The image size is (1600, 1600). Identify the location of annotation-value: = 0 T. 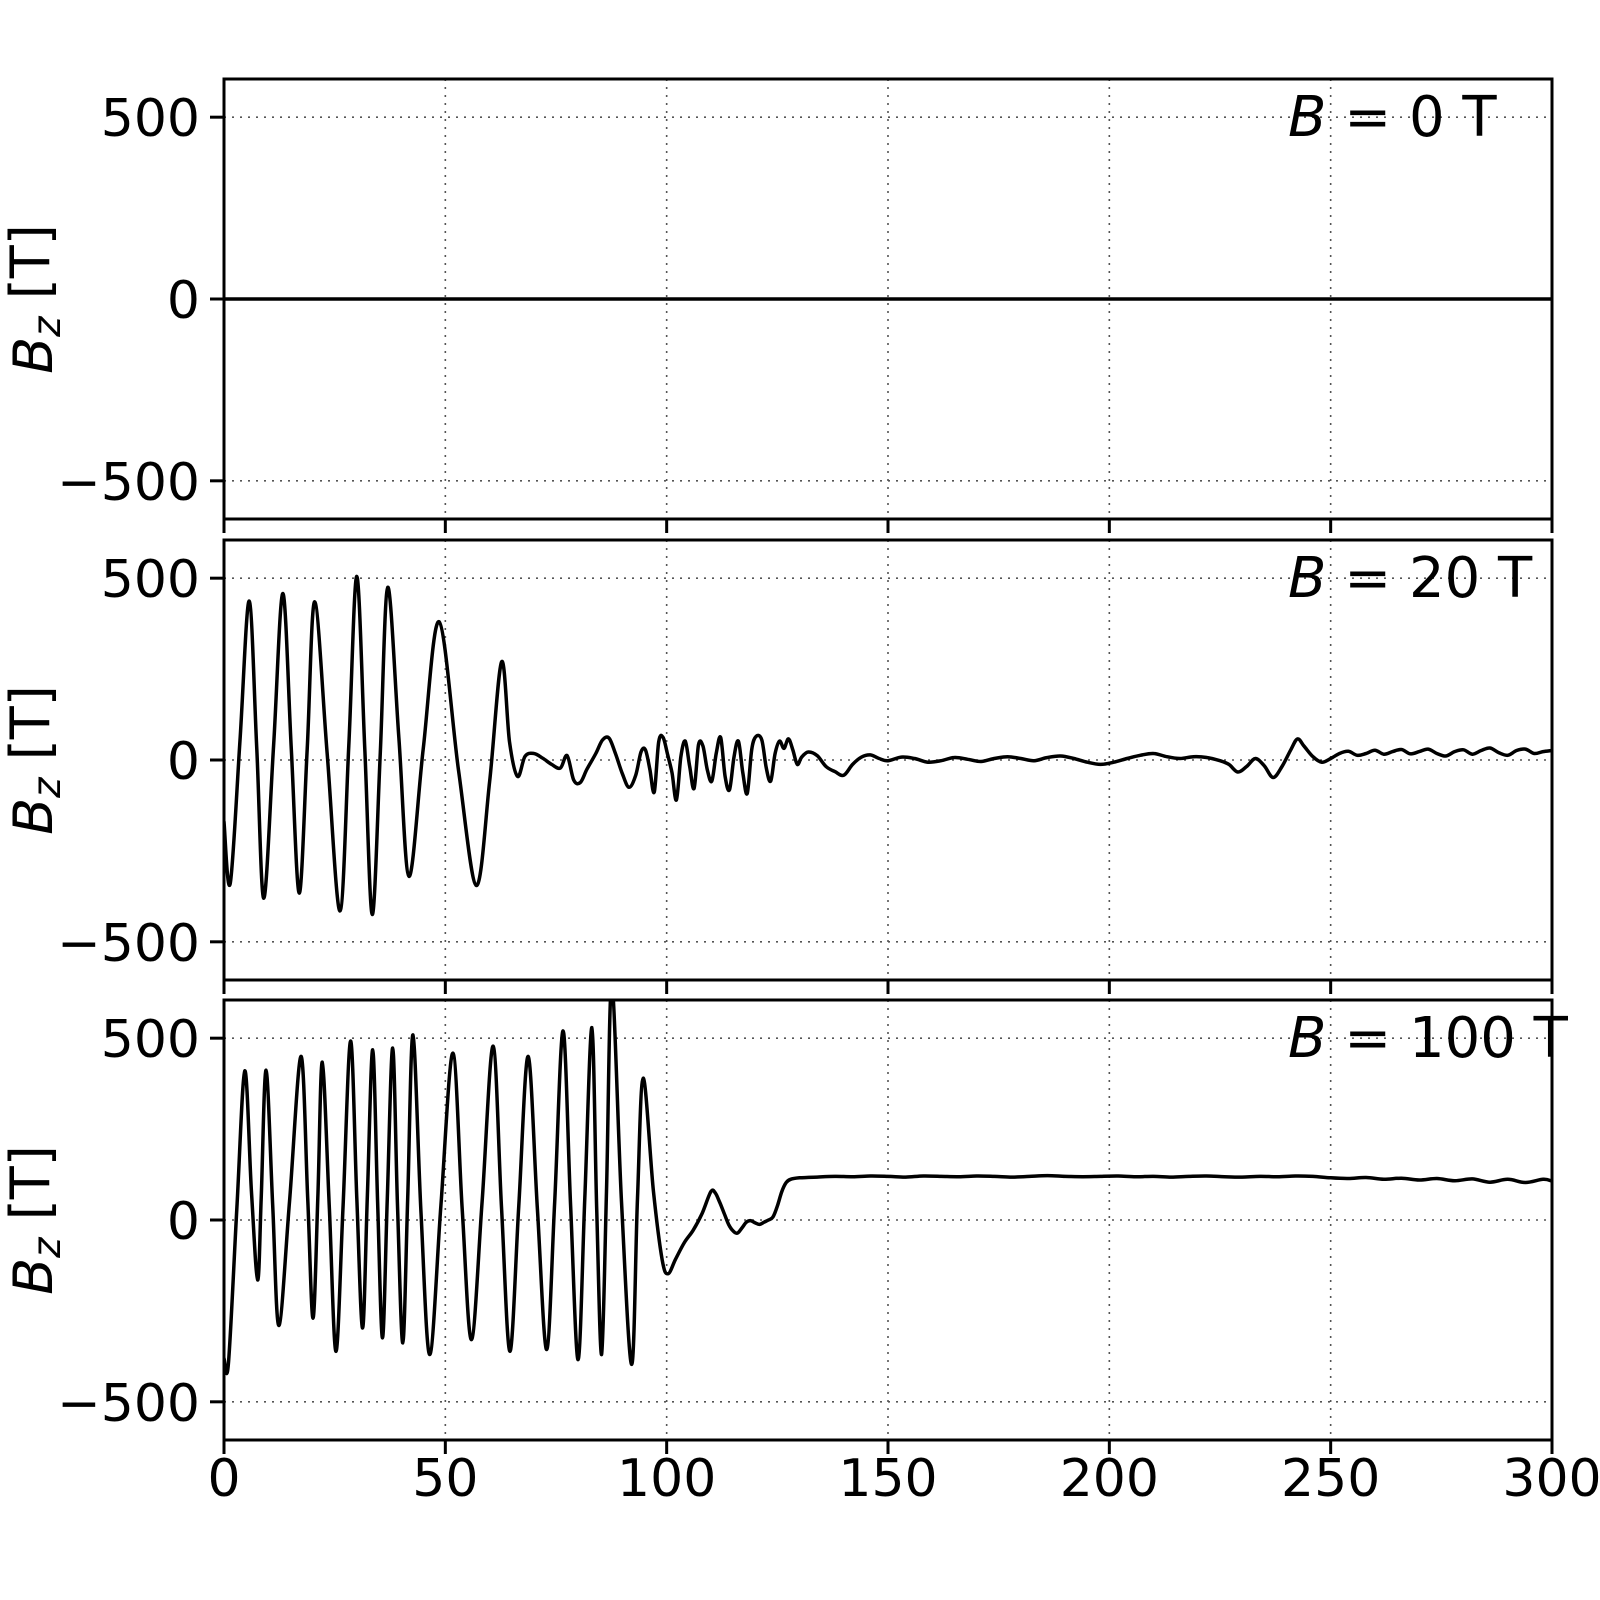
(1411, 117).